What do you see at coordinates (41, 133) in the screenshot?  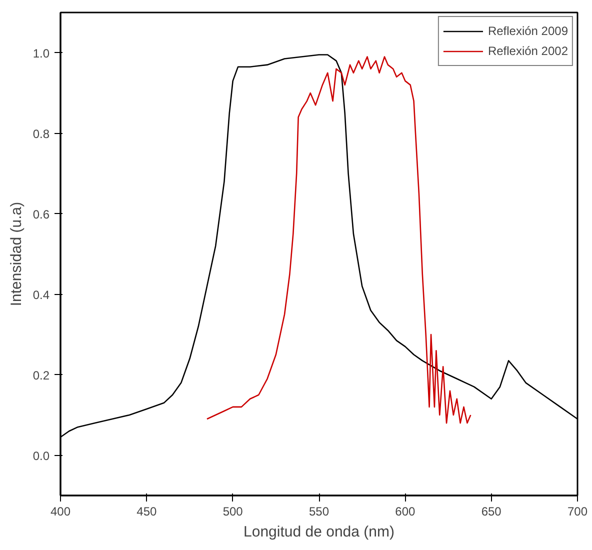 I see `y-tick-label: 0.8` at bounding box center [41, 133].